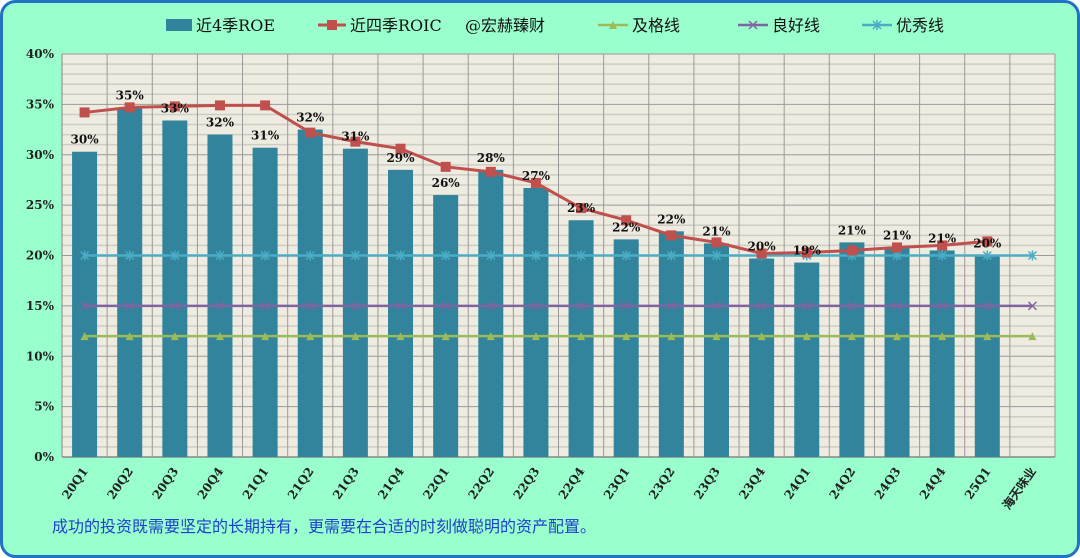 The image size is (1080, 558). I want to click on roe-data-label: 22%, so click(671, 219).